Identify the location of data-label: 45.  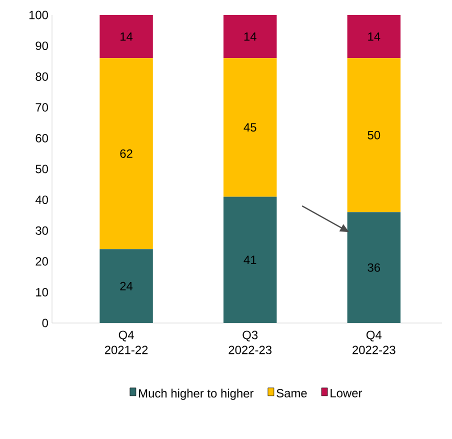
(250, 127).